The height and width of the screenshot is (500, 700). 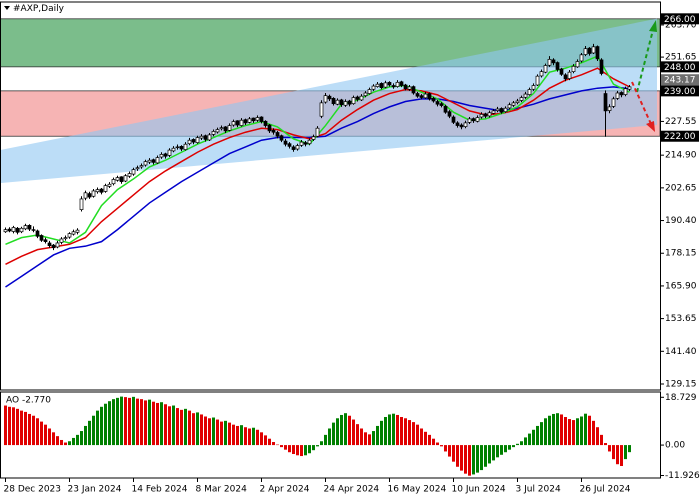 I want to click on y-tick-label: 129.15, so click(x=681, y=384).